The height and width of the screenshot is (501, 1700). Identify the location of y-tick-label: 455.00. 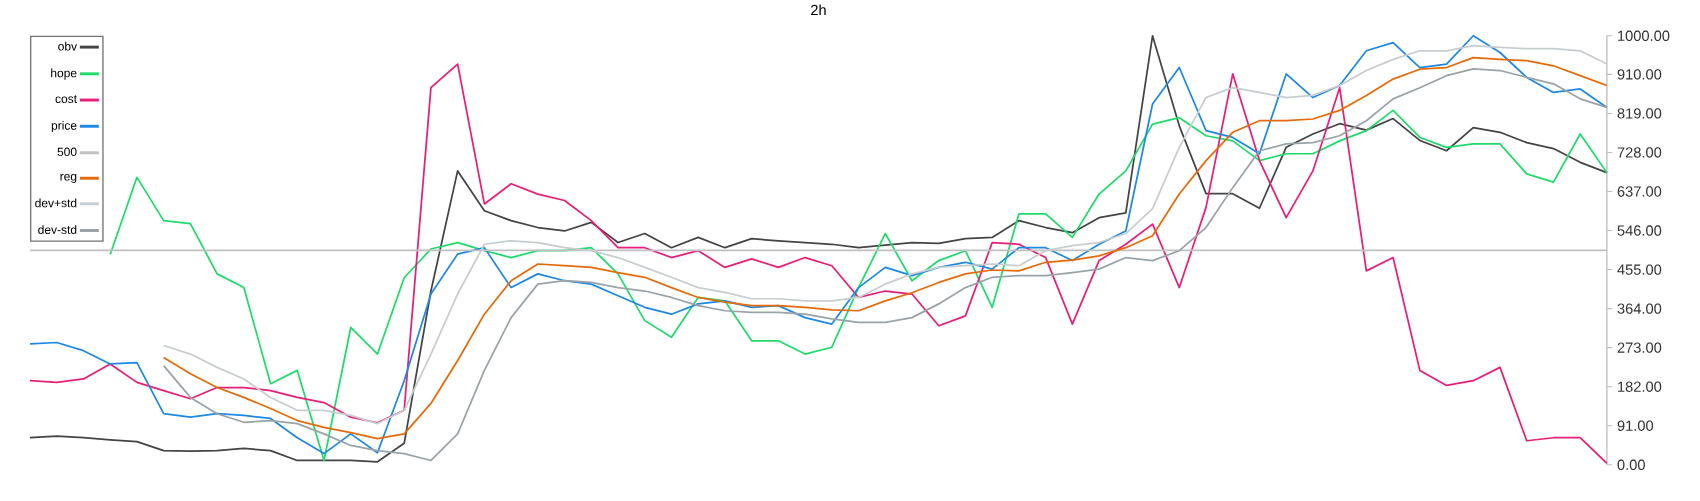
(1639, 269).